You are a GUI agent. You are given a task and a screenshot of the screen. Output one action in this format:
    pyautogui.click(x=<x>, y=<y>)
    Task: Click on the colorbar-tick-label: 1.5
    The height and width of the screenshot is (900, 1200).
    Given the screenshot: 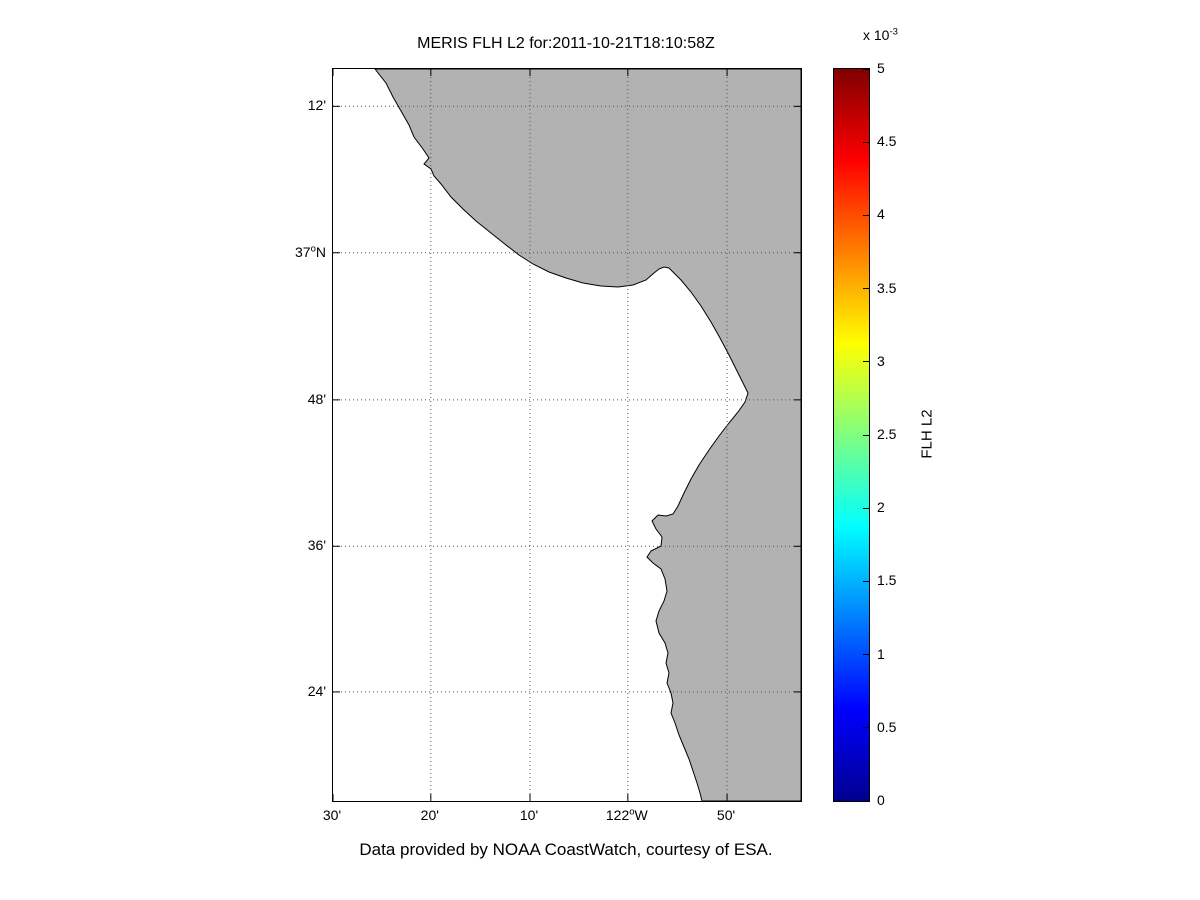 What is the action you would take?
    pyautogui.click(x=887, y=580)
    